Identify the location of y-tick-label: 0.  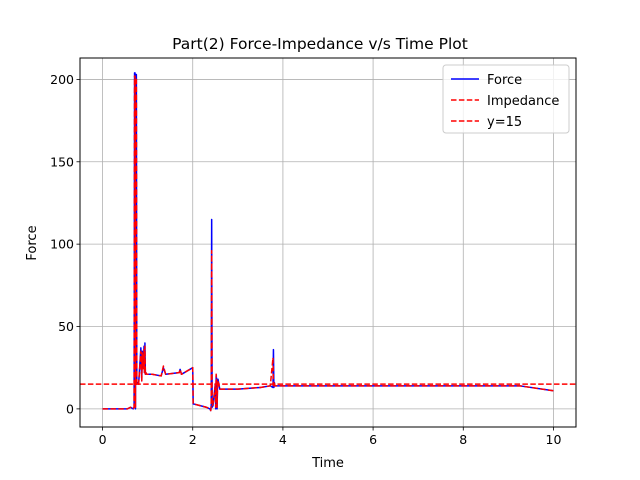
(70, 408).